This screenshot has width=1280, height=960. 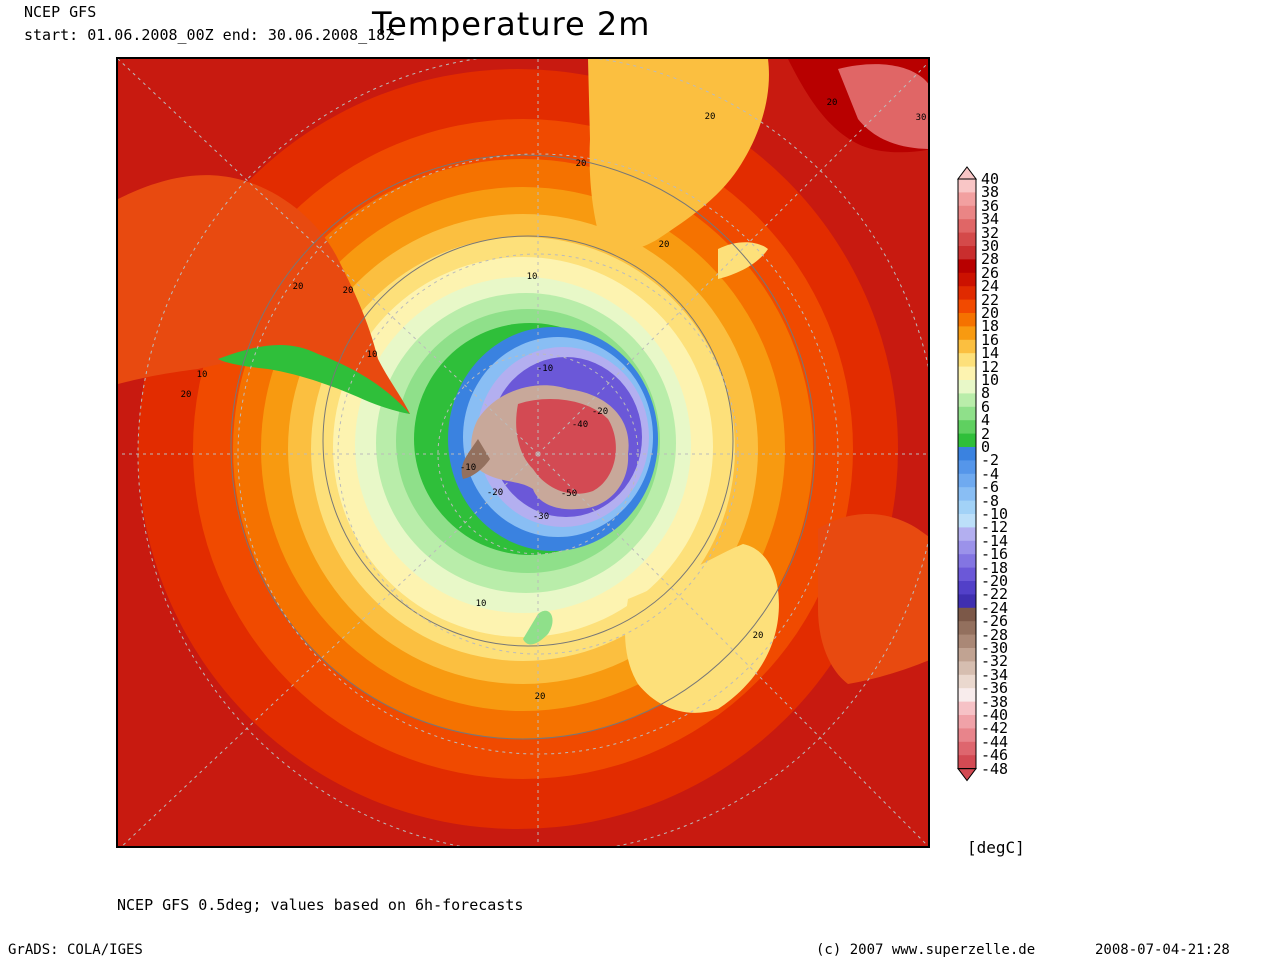 I want to click on legend-tick-label: -6, so click(x=990, y=487).